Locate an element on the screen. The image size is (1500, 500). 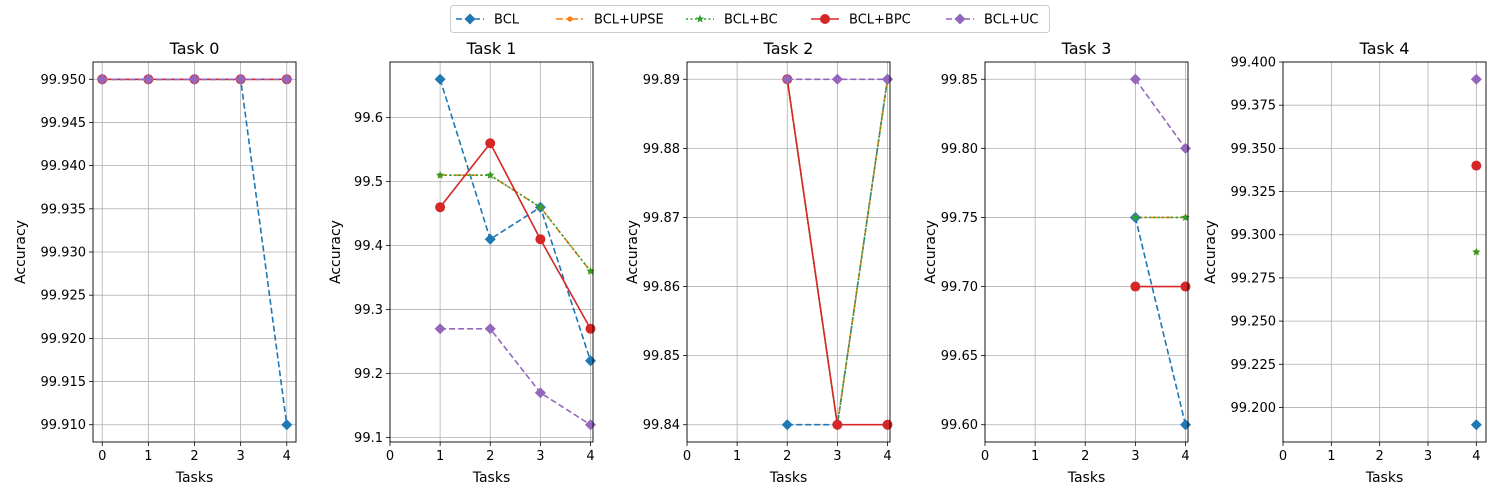
y-tick-label: 99.2 is located at coordinates (368, 374).